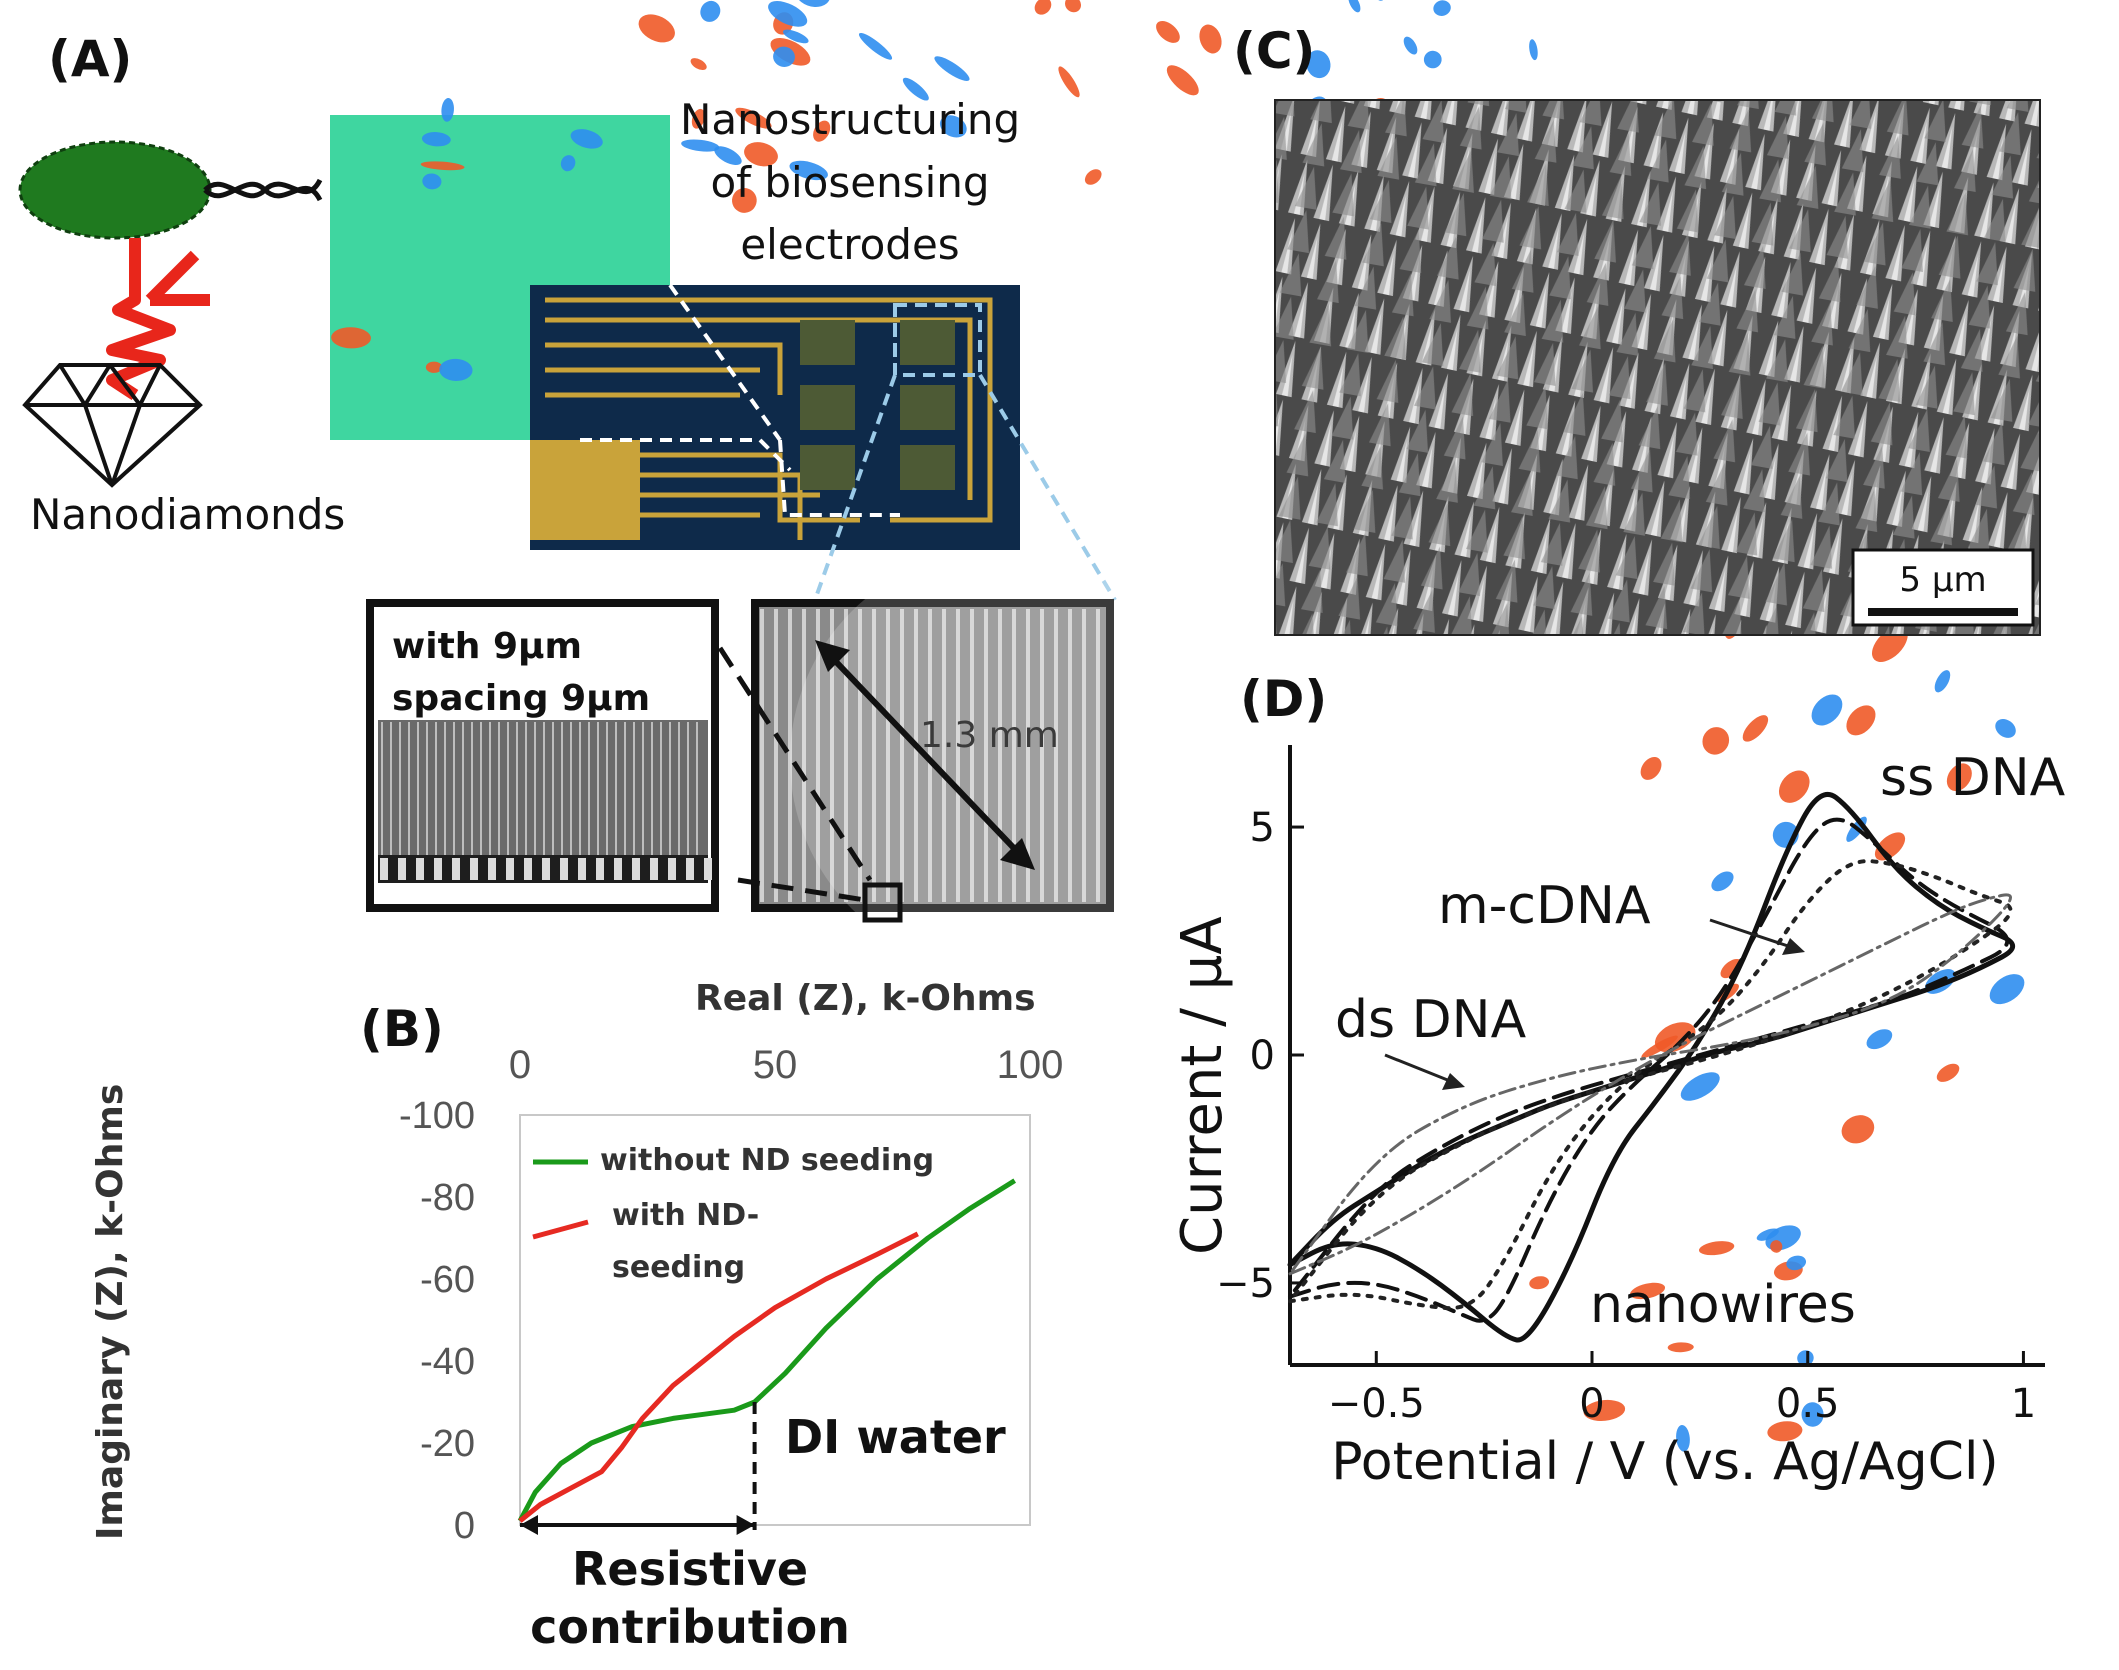 The width and height of the screenshot is (2119, 1670). I want to click on resistive-arrow-head-right, so click(745, 1525).